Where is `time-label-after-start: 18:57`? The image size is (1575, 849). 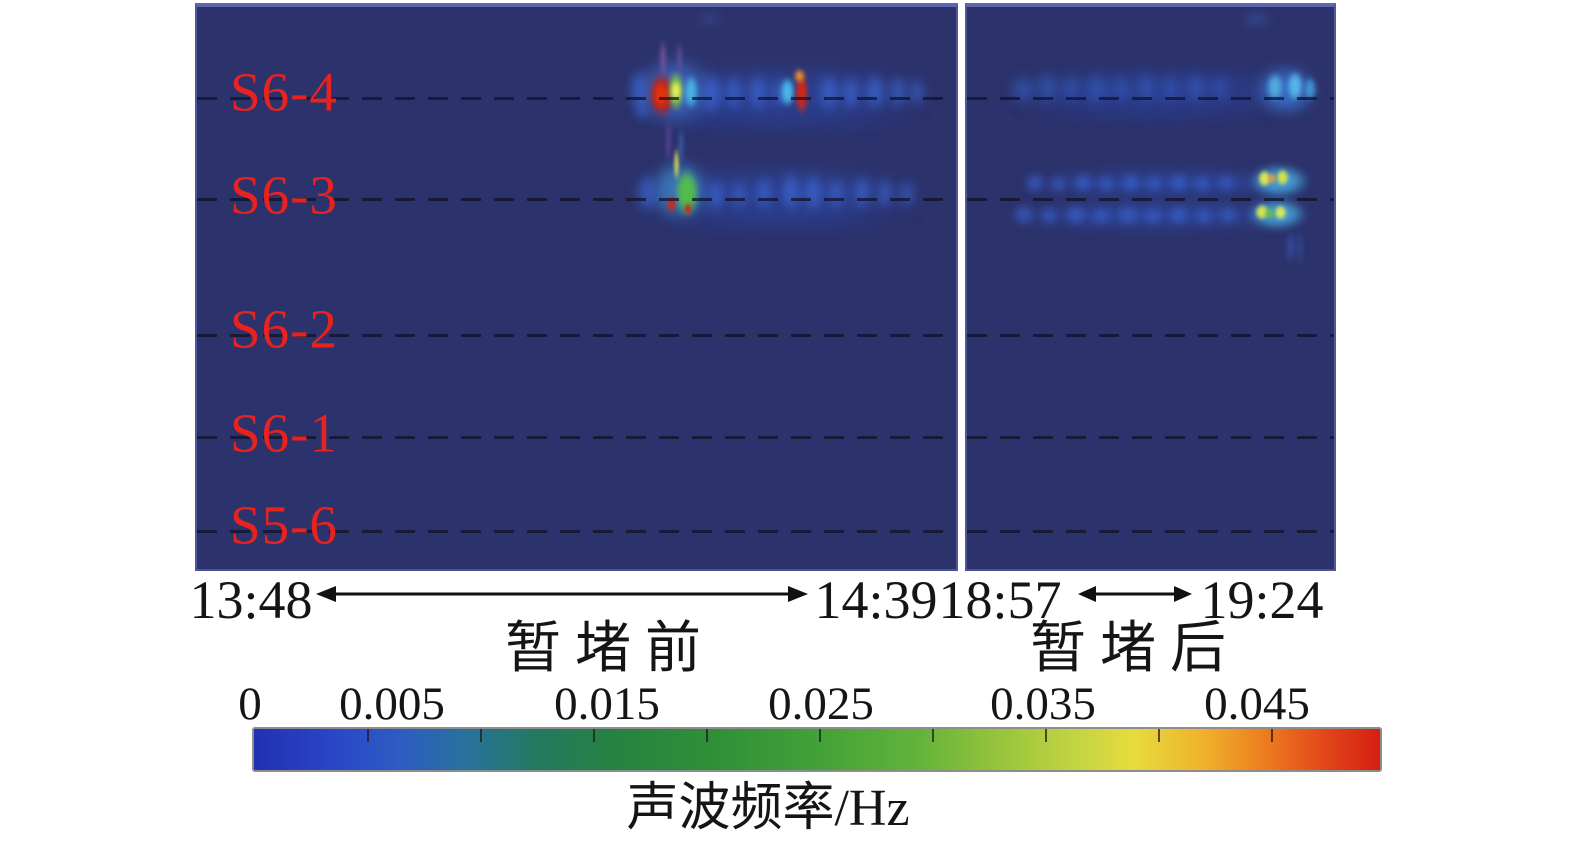
time-label-after-start: 18:57 is located at coordinates (1000, 600).